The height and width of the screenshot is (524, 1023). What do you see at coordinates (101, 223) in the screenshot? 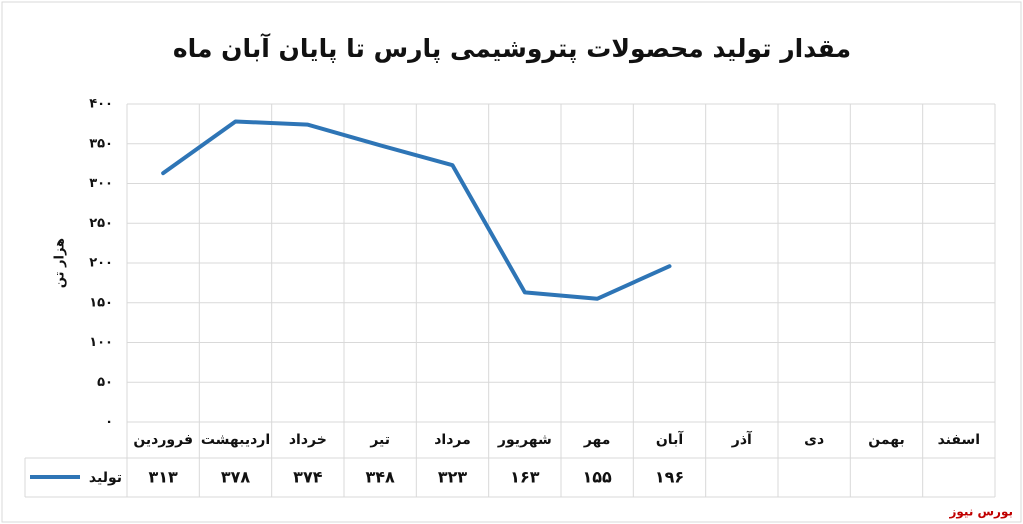
I see `y-tick-label: ۲۵۰` at bounding box center [101, 223].